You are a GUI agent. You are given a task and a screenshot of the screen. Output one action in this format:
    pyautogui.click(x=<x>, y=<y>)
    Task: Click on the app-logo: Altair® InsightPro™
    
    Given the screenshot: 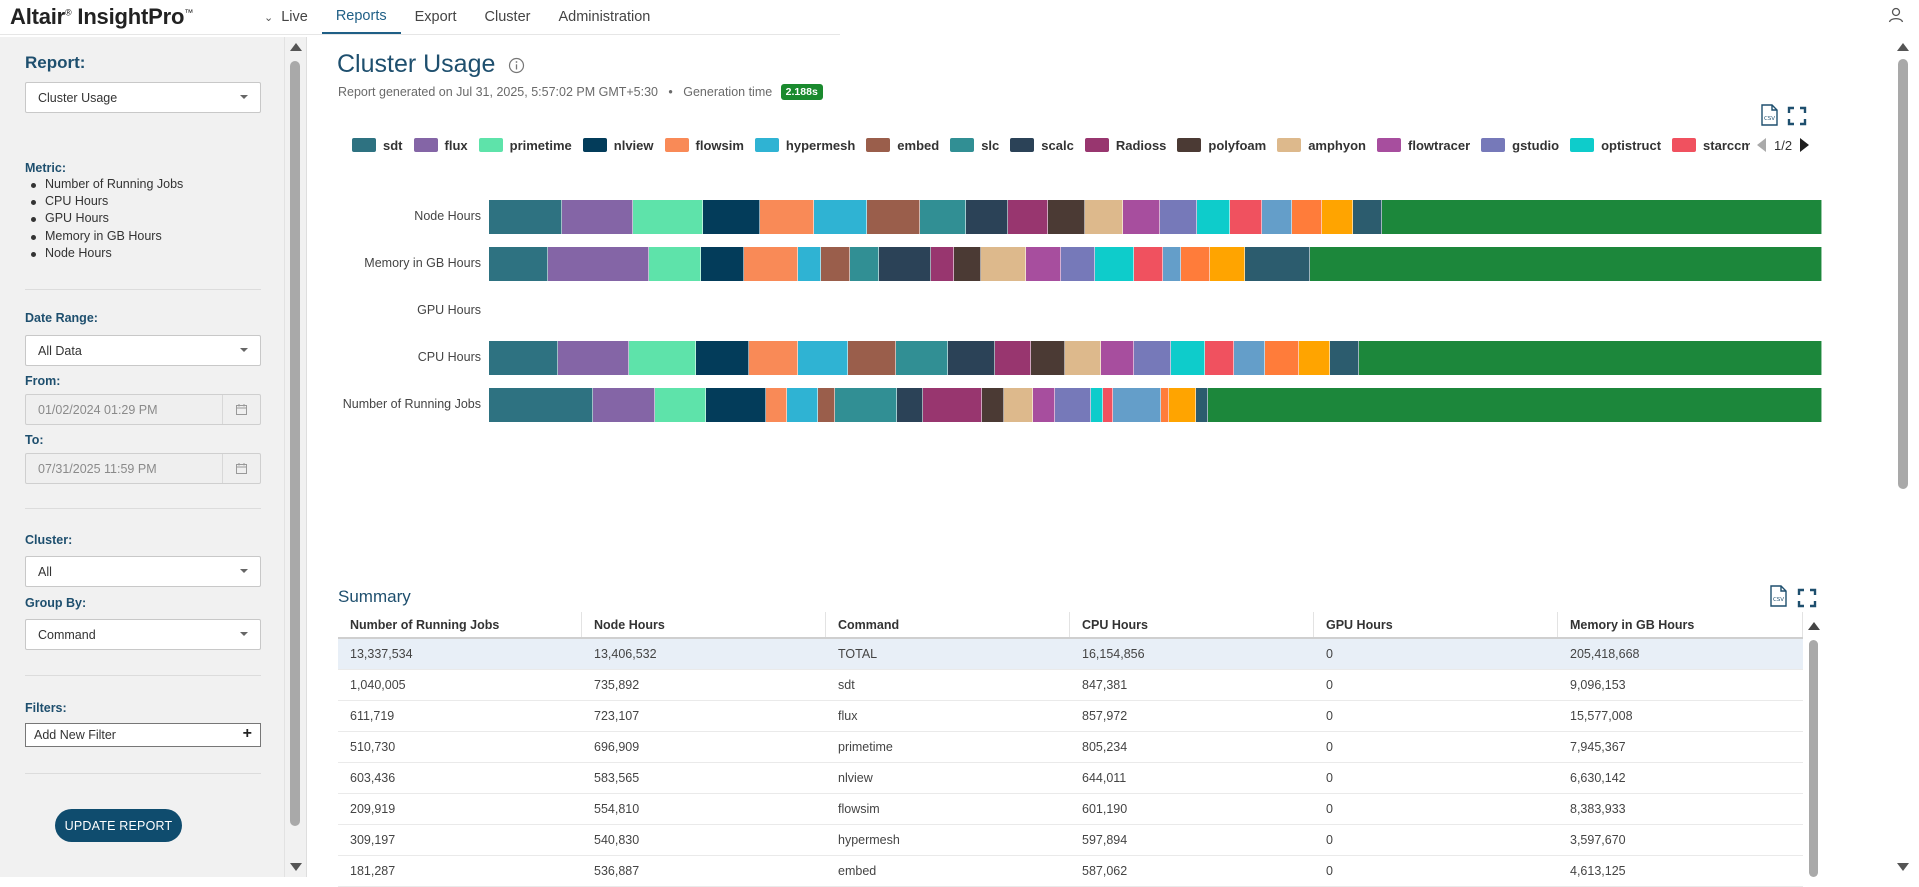 What is the action you would take?
    pyautogui.click(x=101, y=16)
    